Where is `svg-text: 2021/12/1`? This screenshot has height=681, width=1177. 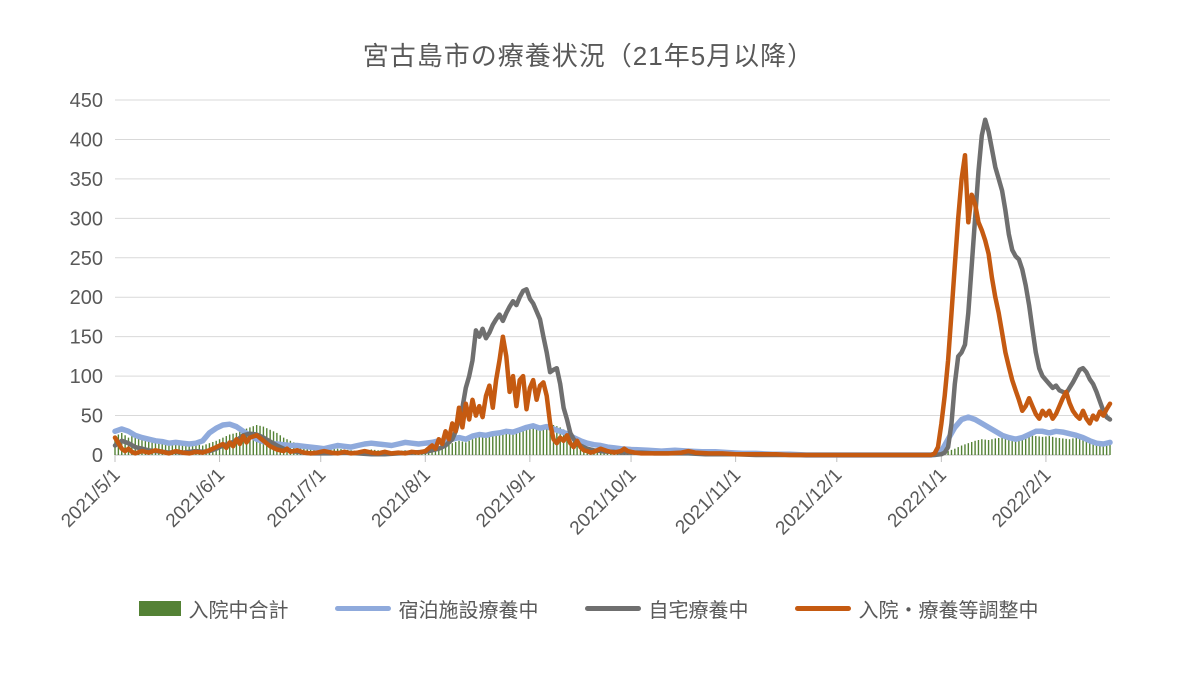 svg-text: 2021/12/1 is located at coordinates (809, 502).